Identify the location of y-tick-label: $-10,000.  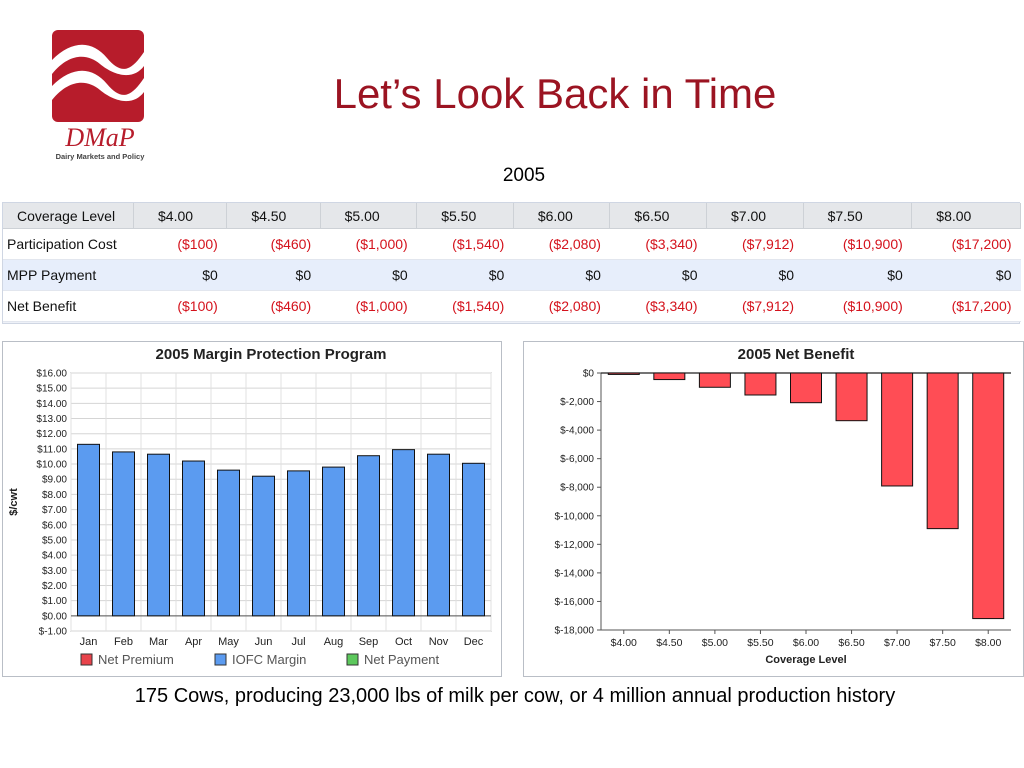
(575, 516).